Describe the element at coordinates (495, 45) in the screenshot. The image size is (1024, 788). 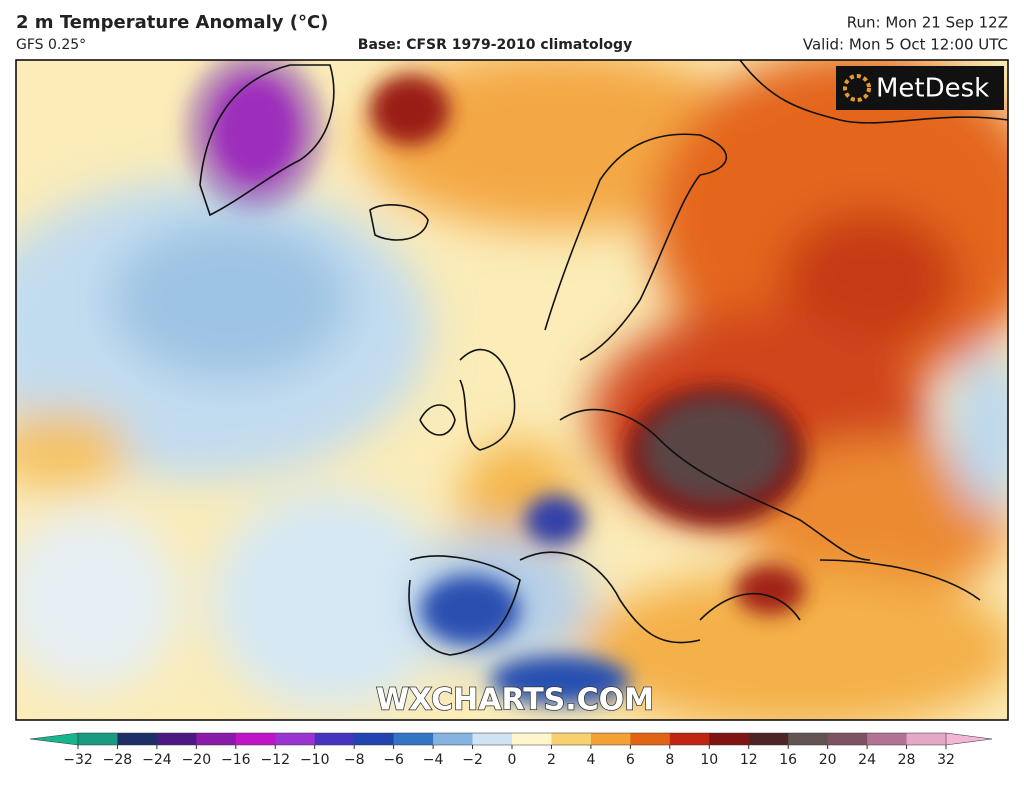
I see `base: Base: CFSR 1979-2010 climatology` at that location.